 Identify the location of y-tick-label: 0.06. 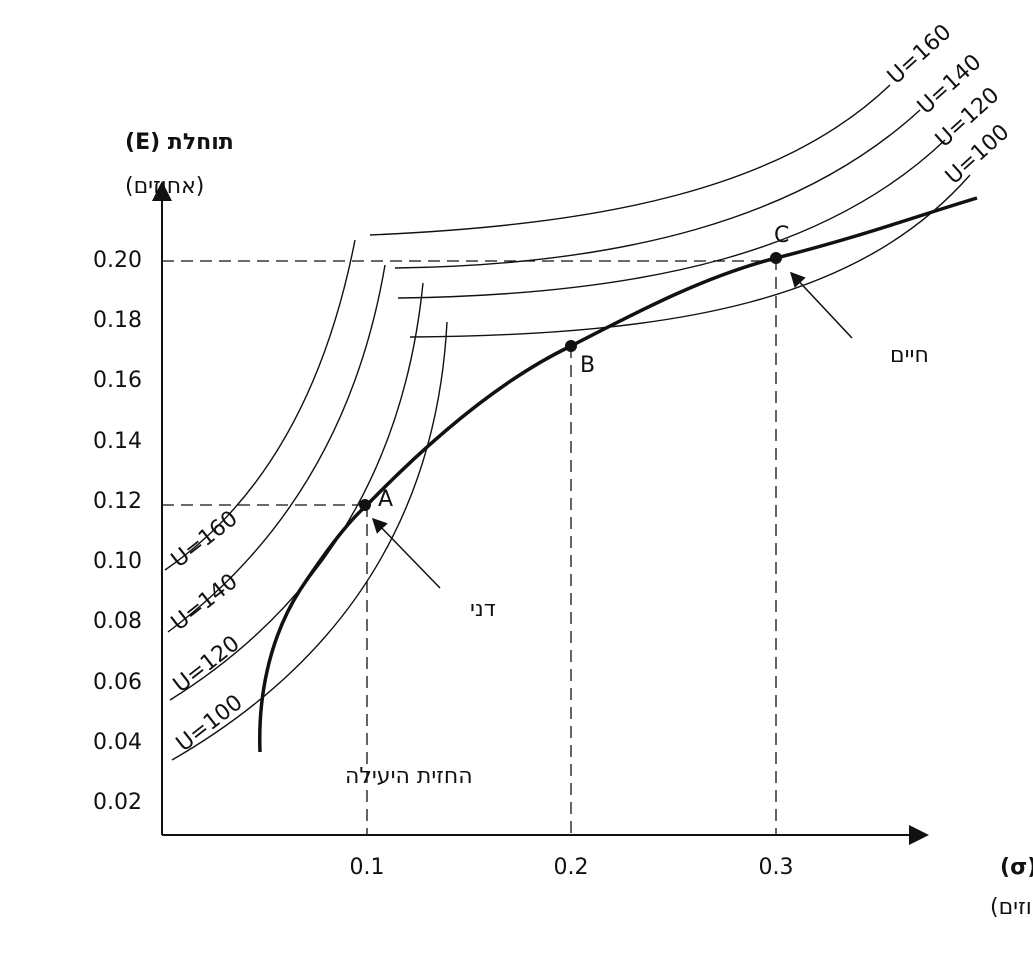
(117, 682).